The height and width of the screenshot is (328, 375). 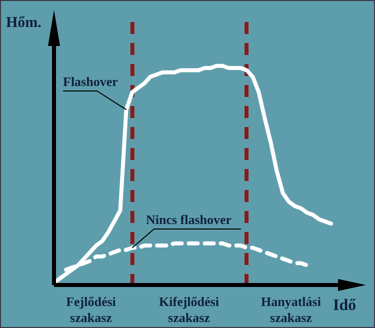 What do you see at coordinates (189, 310) in the screenshot?
I see `text: Kifejlődési szakasz` at bounding box center [189, 310].